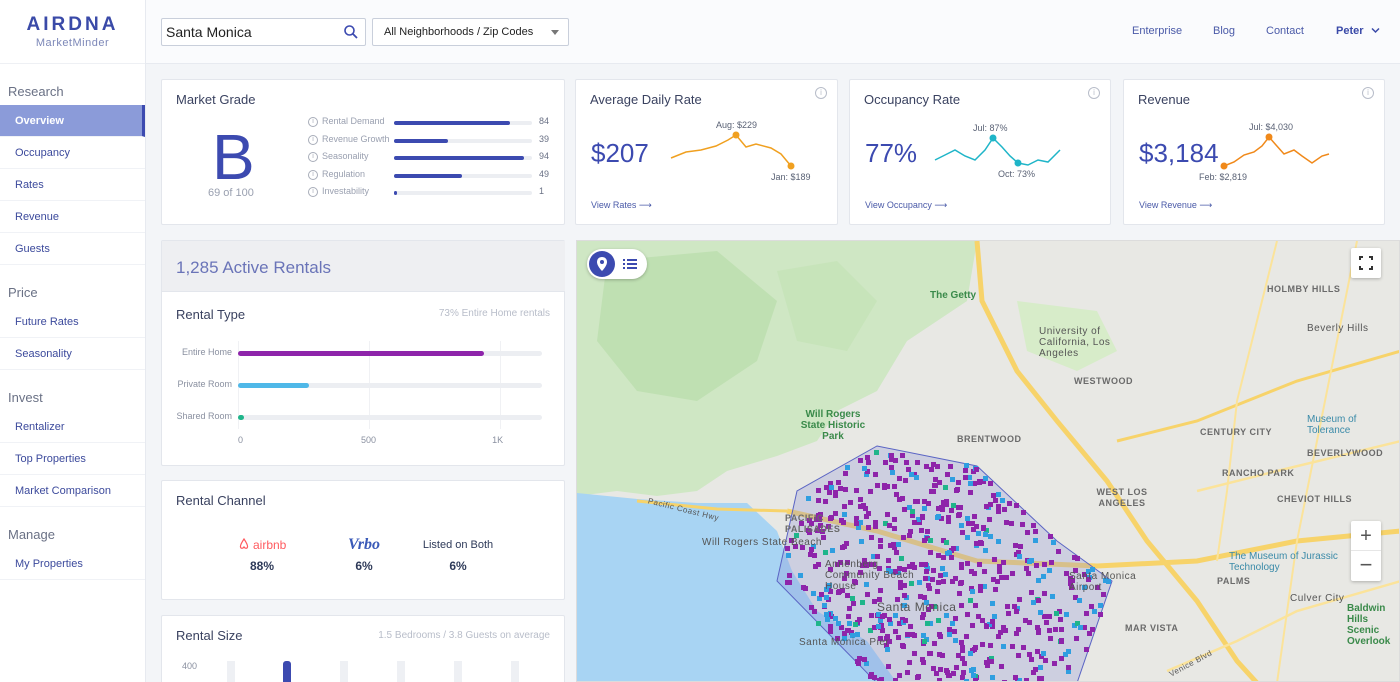  What do you see at coordinates (72, 427) in the screenshot?
I see `sidebar-item-rentalizer: Rentalizer` at bounding box center [72, 427].